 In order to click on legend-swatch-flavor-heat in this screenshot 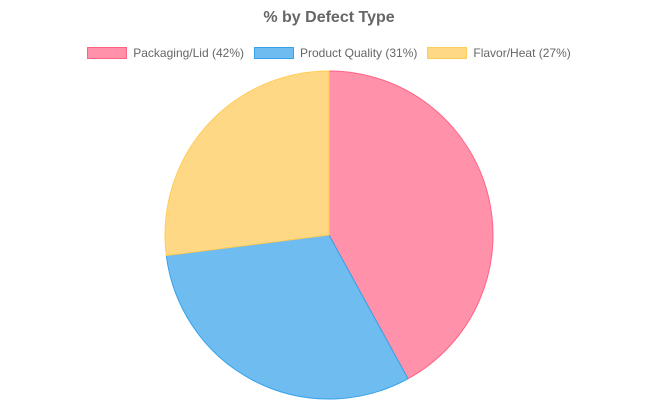, I will do `click(447, 53)`.